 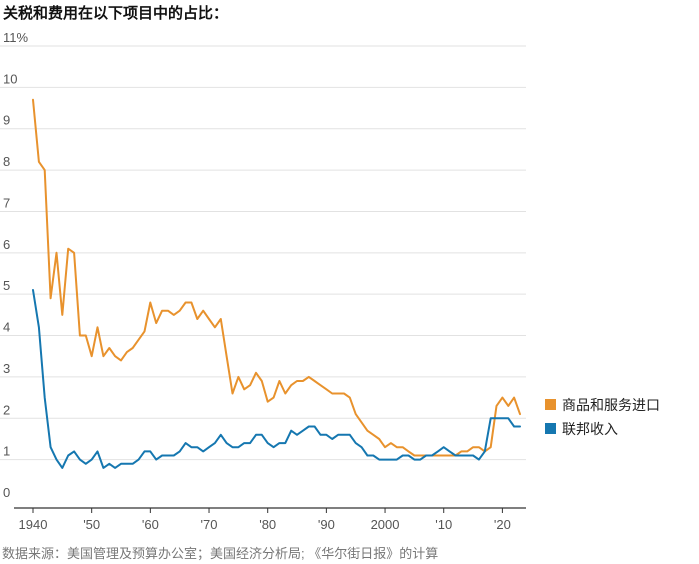 I want to click on x-tick-label: '20, so click(x=502, y=524).